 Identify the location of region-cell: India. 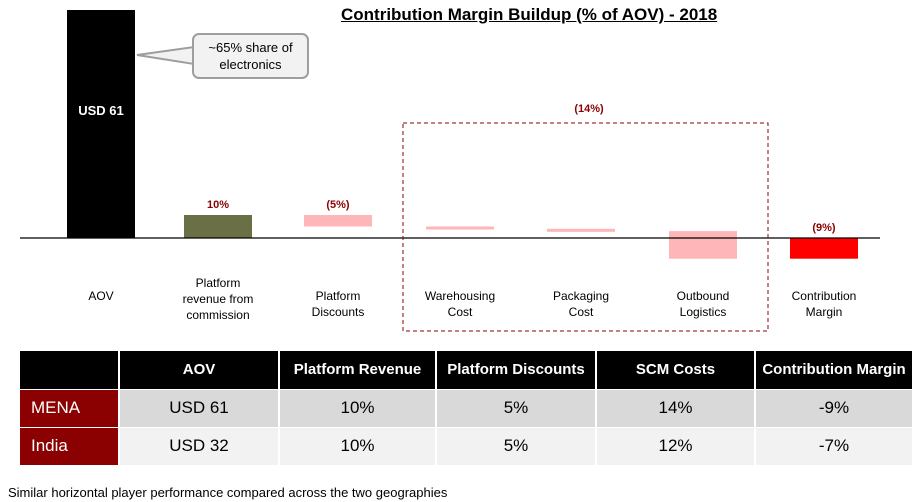
(70, 445).